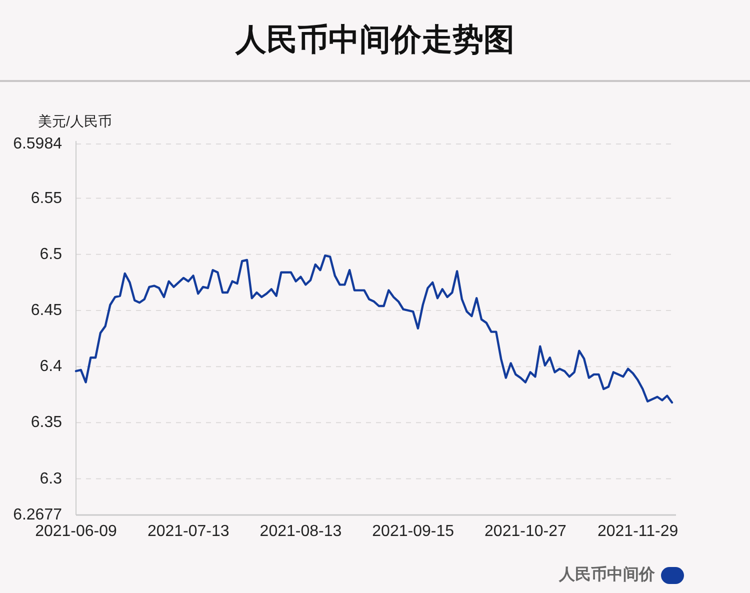 The height and width of the screenshot is (593, 750). Describe the element at coordinates (37, 515) in the screenshot. I see `y-tick-label: 6.2677` at that location.